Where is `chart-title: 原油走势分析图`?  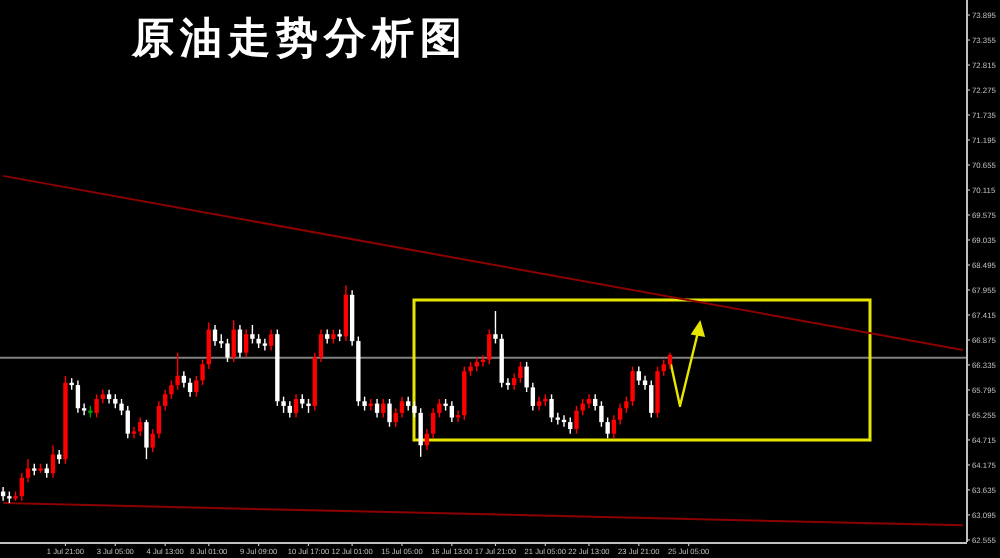 chart-title: 原油走势分析图 is located at coordinates (299, 38).